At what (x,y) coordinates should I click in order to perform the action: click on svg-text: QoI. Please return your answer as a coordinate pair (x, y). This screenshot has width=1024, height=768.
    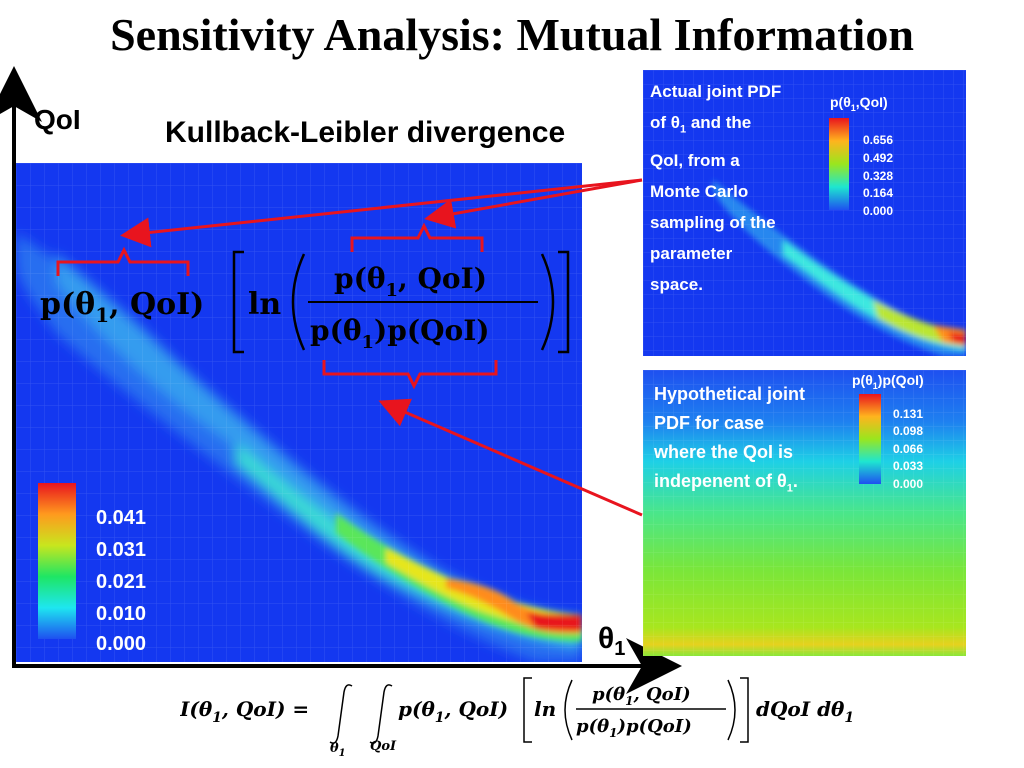
    Looking at the image, I should click on (383, 746).